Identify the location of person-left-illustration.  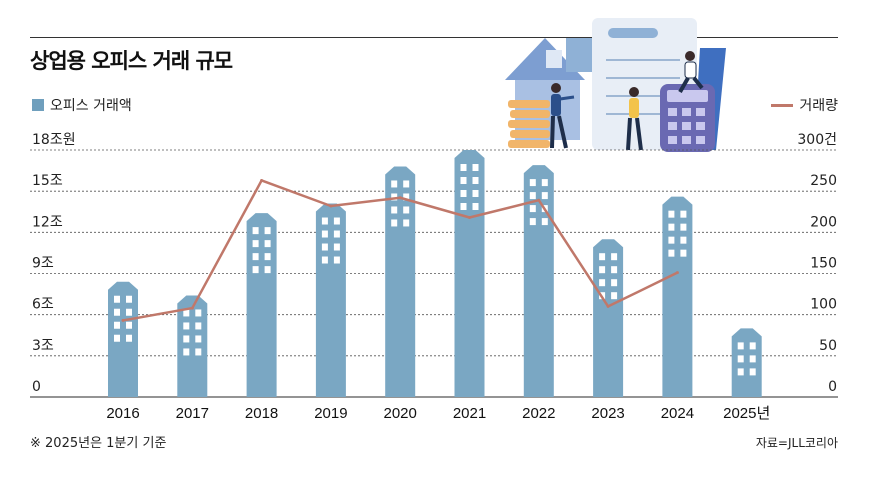
(562, 116).